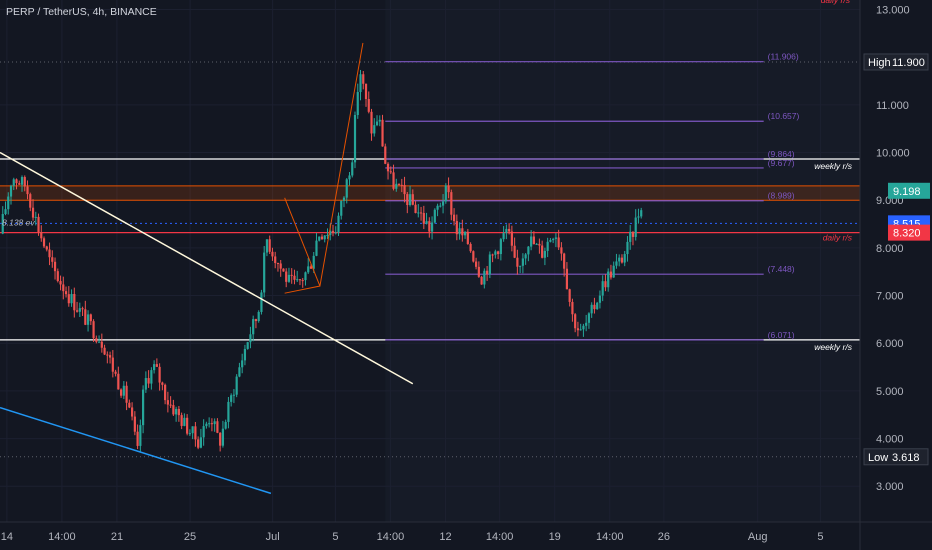 The image size is (932, 550). What do you see at coordinates (893, 154) in the screenshot?
I see `price-tick-label: 10.000` at bounding box center [893, 154].